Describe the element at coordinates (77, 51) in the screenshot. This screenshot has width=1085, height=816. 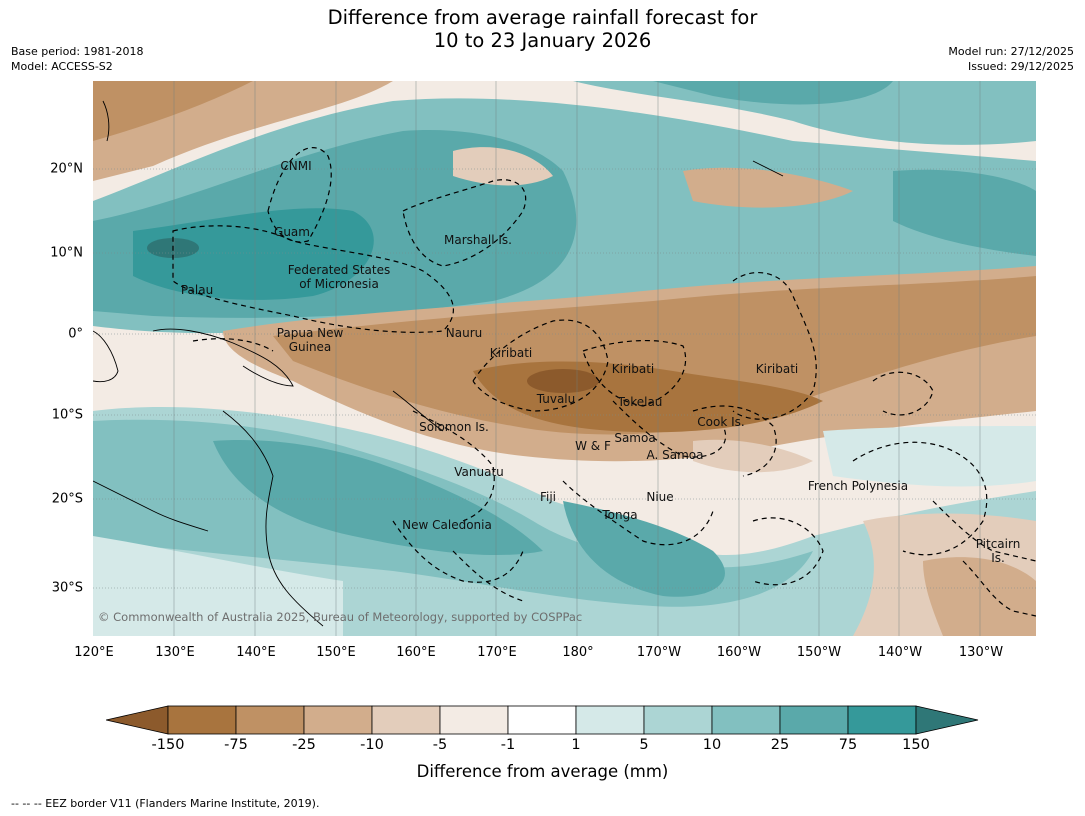
I see `base-period: Base period: 1981-2018` at that location.